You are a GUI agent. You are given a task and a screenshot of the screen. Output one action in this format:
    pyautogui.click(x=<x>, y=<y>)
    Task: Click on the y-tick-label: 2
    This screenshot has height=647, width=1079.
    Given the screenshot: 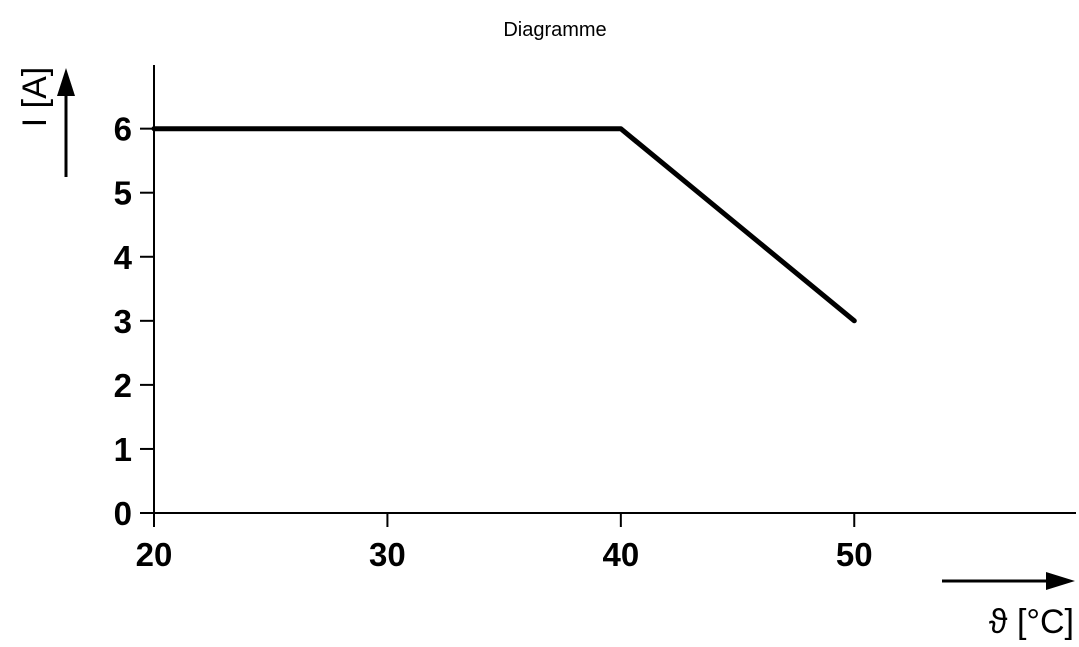 What is the action you would take?
    pyautogui.click(x=123, y=385)
    